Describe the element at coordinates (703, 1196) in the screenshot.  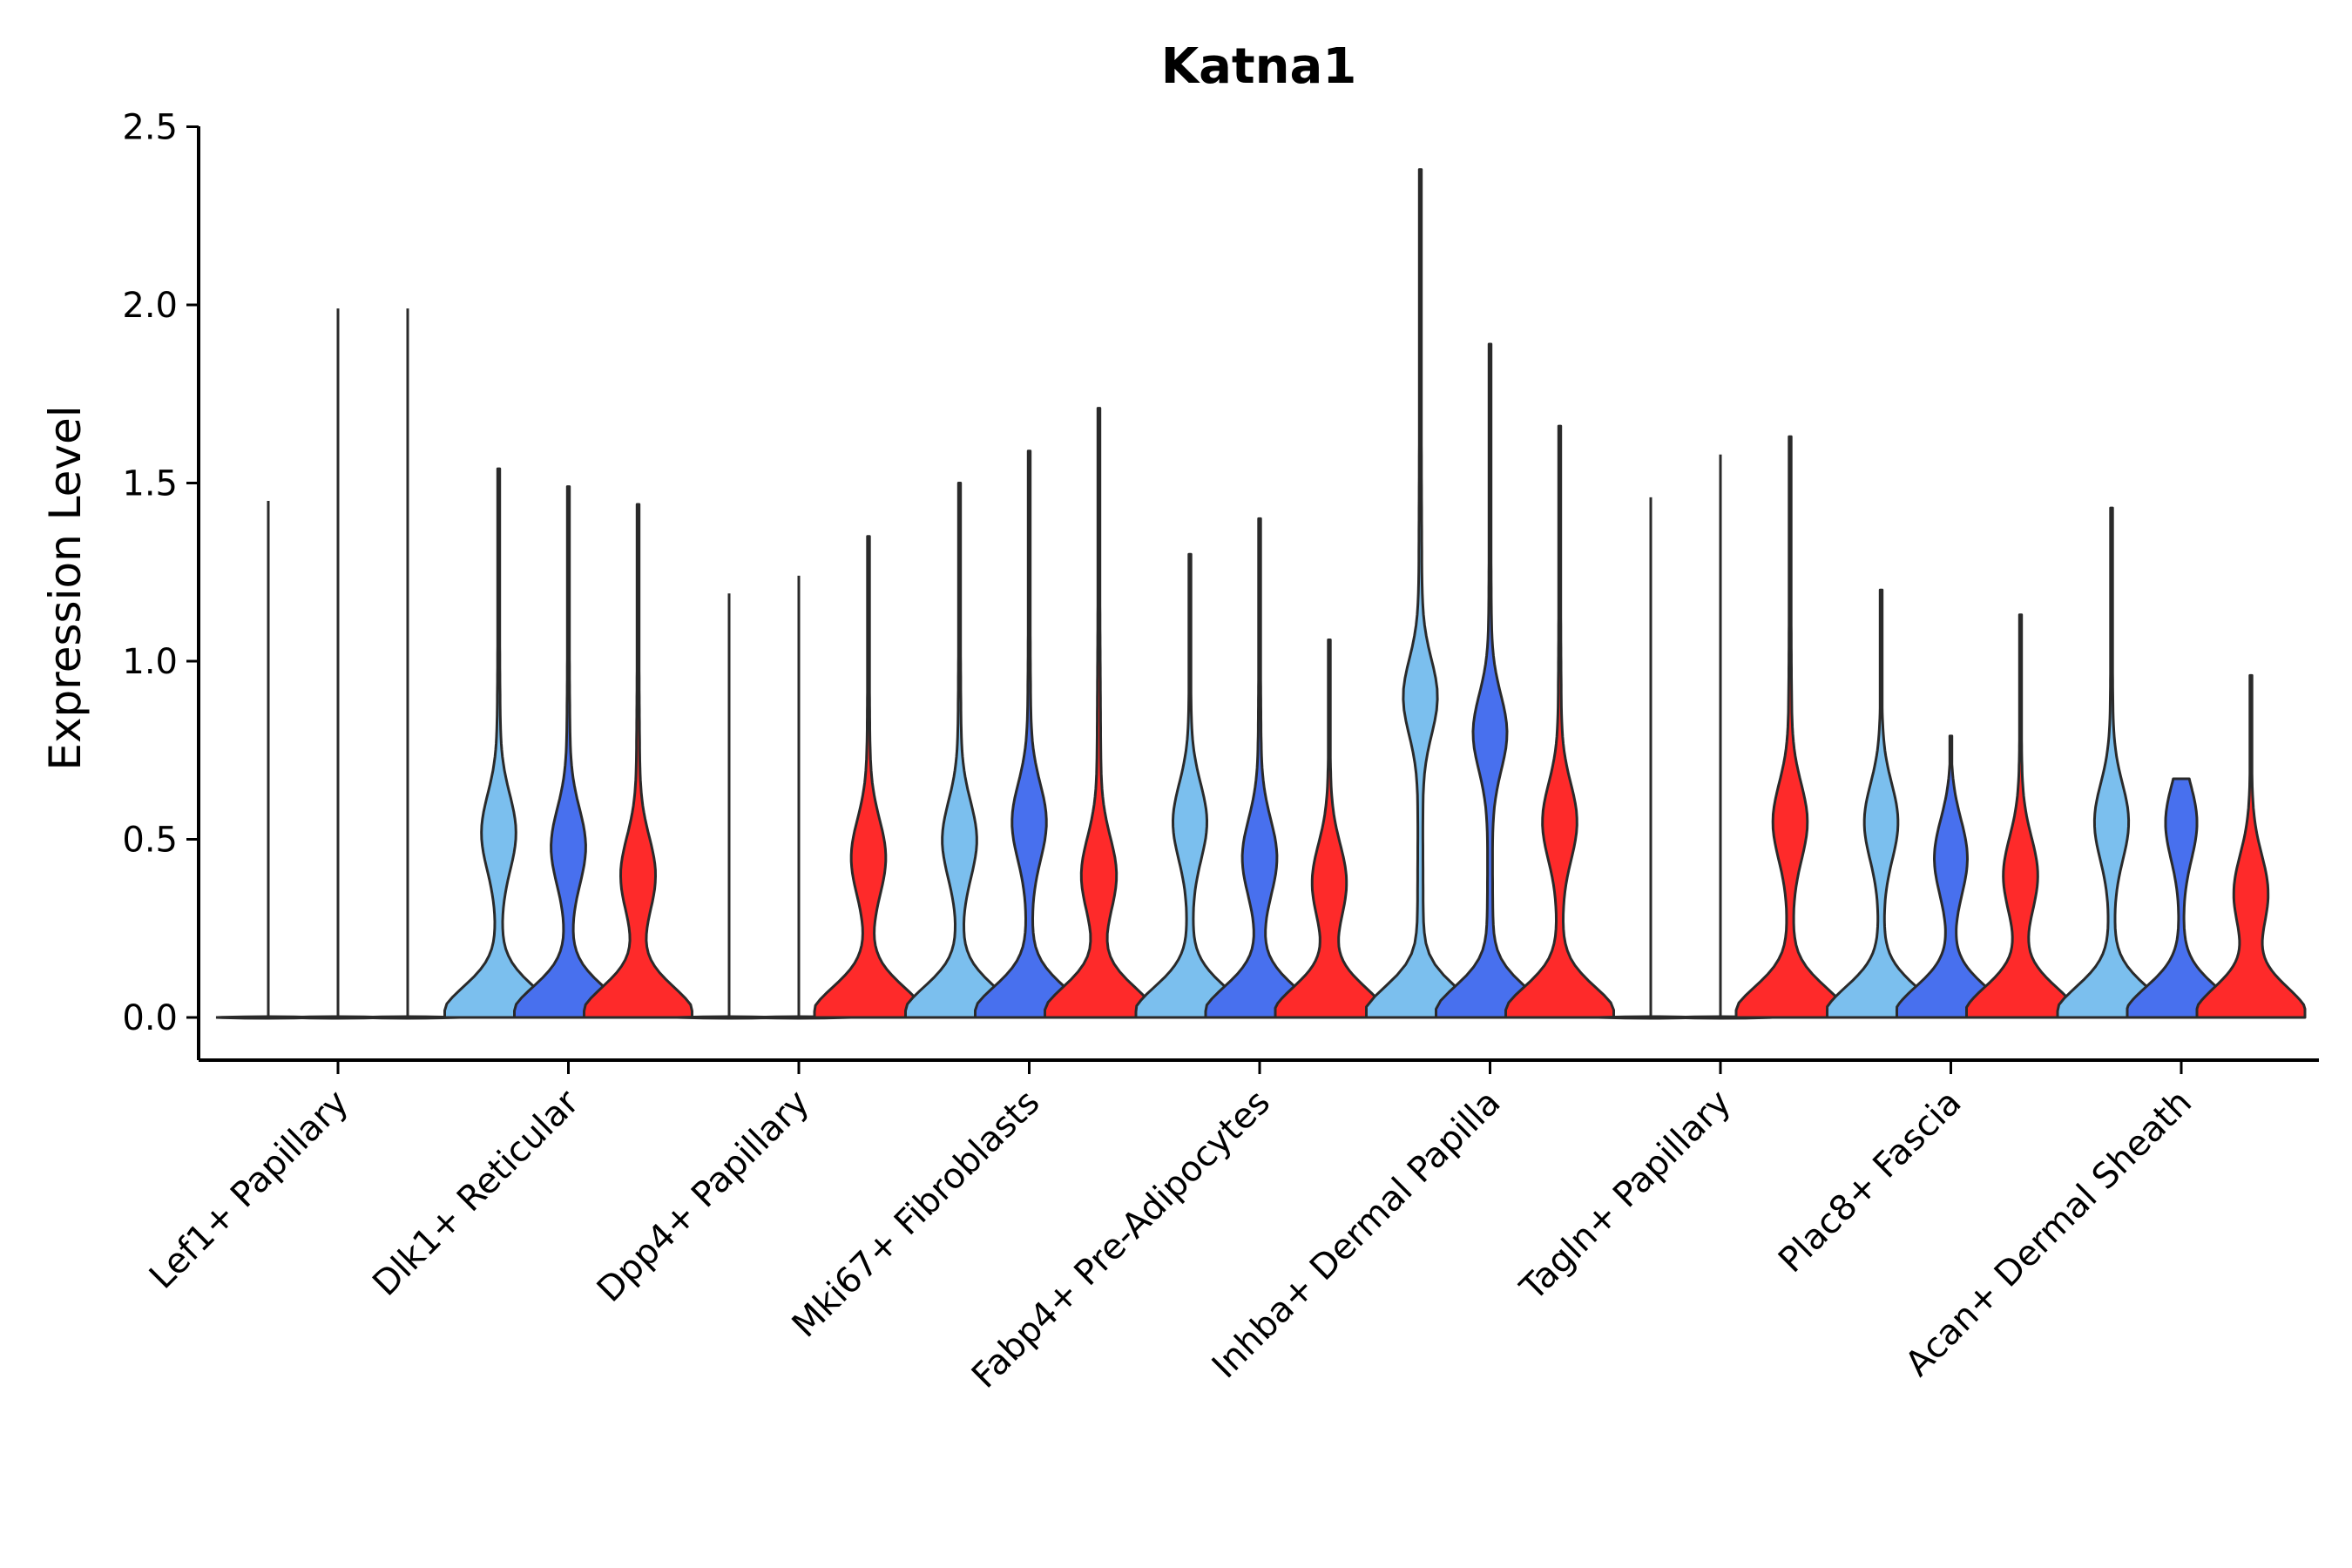
I see `x-tick-label: Dpp4+ Papillary` at that location.